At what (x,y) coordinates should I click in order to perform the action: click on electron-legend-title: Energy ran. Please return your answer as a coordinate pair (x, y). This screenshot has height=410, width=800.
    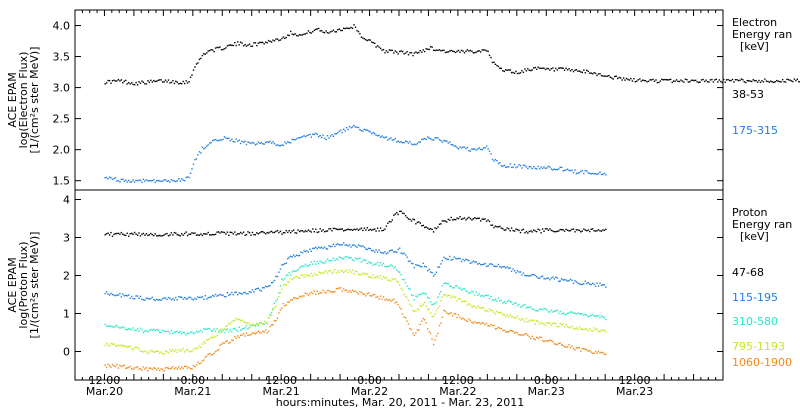
    Looking at the image, I should click on (762, 34).